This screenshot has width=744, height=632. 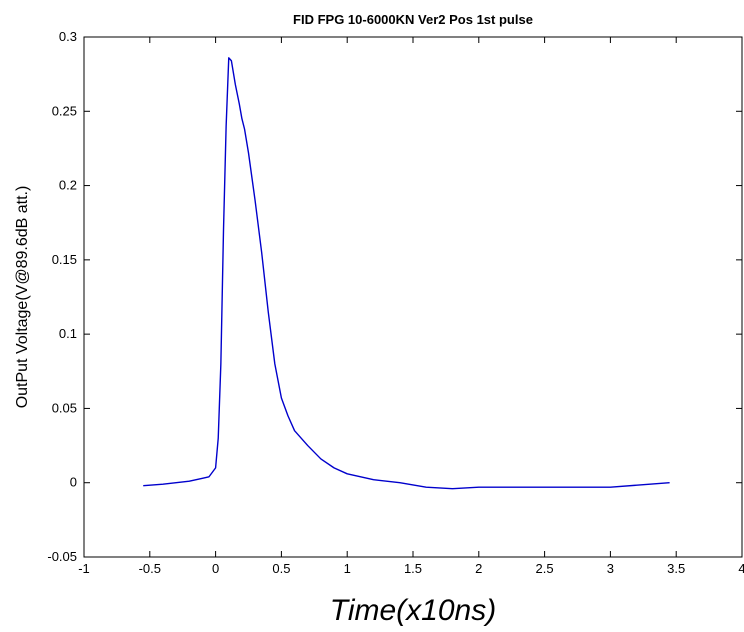 What do you see at coordinates (676, 568) in the screenshot?
I see `x-tick-label: 3.5` at bounding box center [676, 568].